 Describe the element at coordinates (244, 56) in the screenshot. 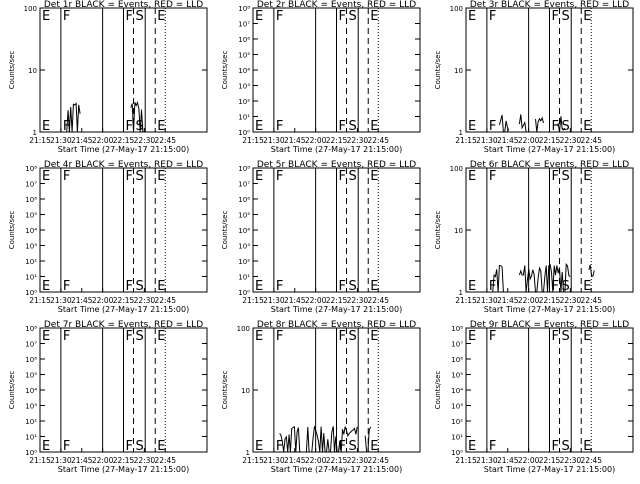

I see `y-tick-label: 10⁵` at that location.